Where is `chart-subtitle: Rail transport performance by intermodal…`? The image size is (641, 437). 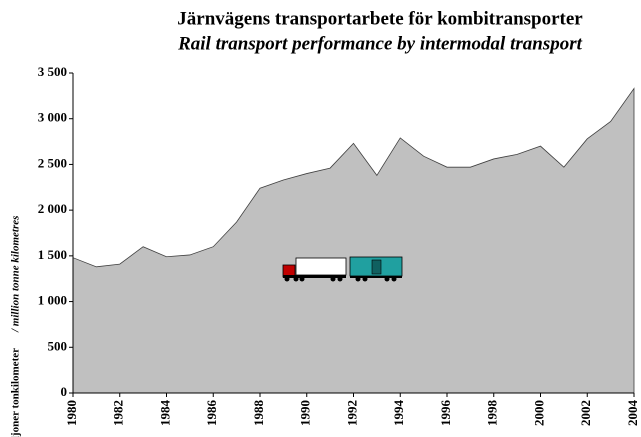 chart-subtitle: Rail transport performance by intermodal… is located at coordinates (380, 43).